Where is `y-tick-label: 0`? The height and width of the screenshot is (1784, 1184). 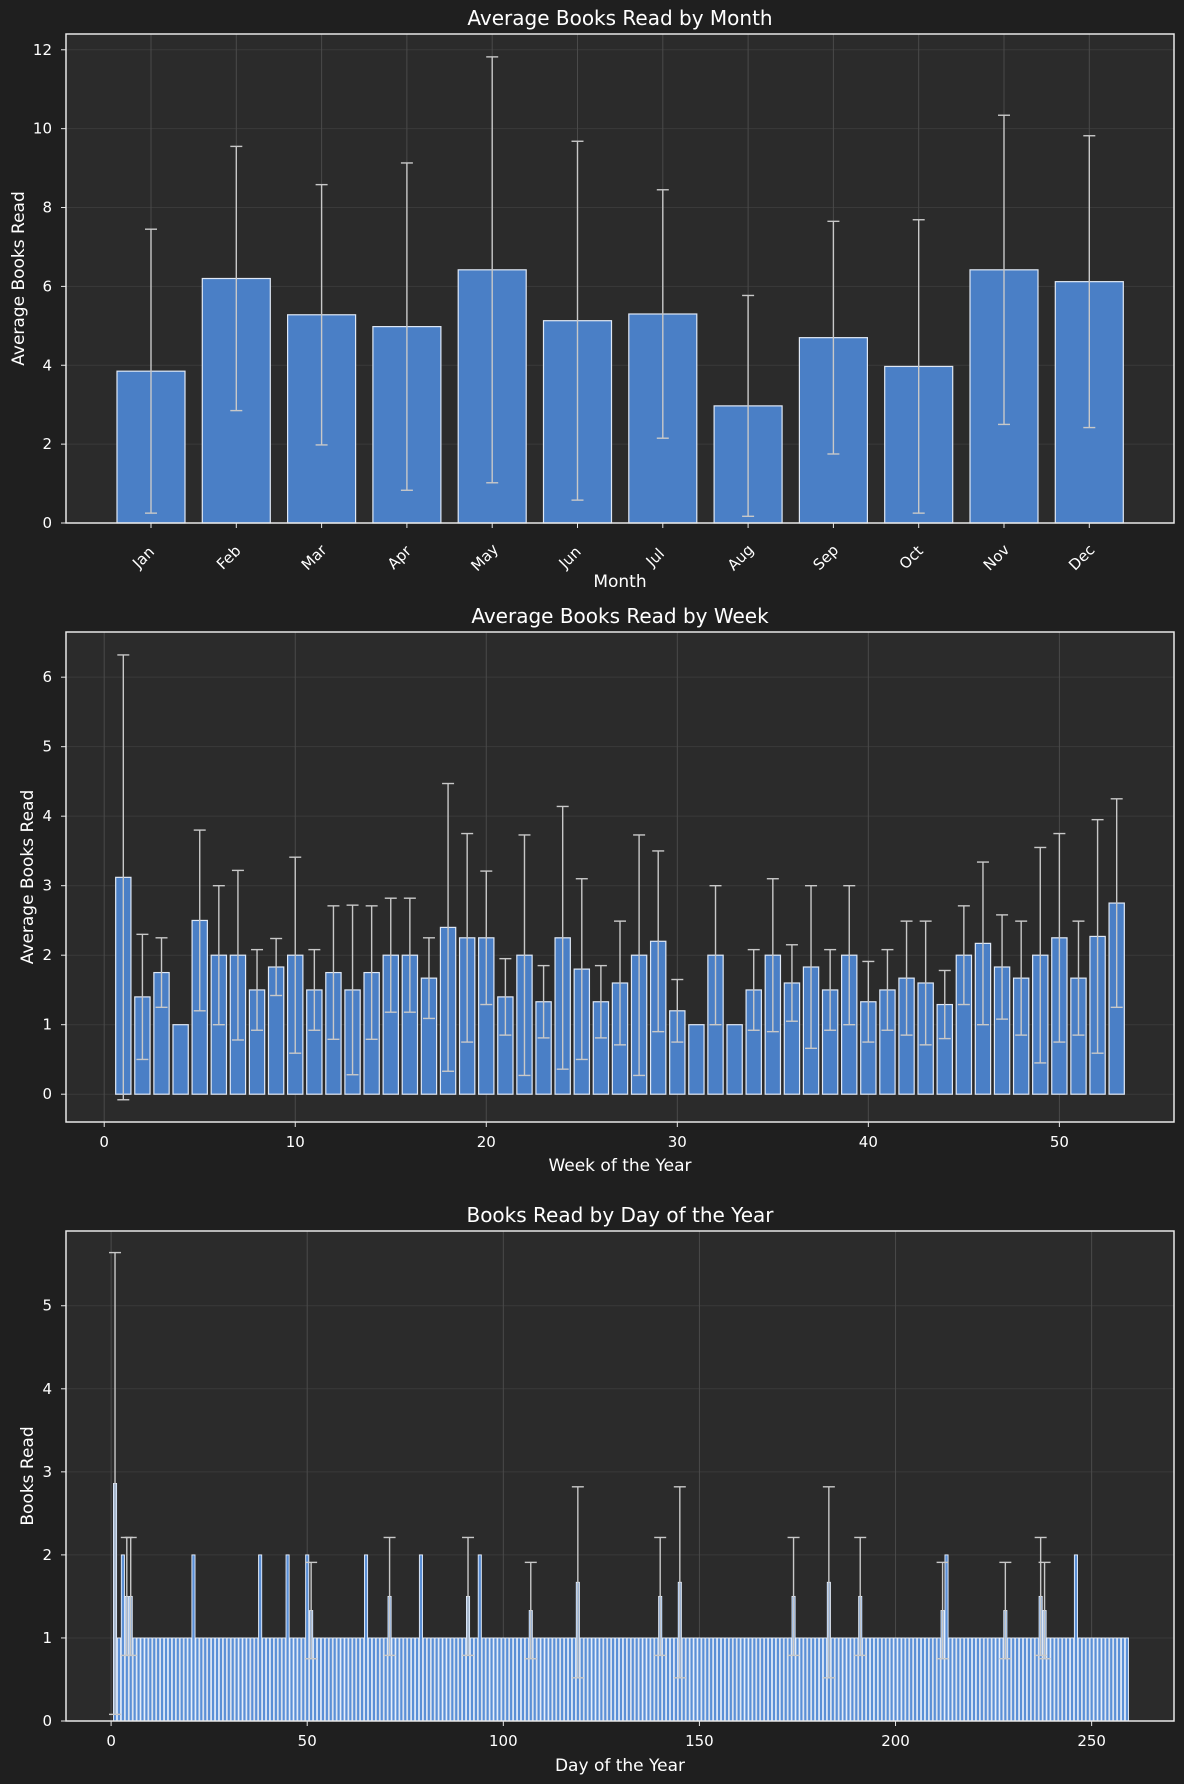 y-tick-label: 0 is located at coordinates (47, 1721).